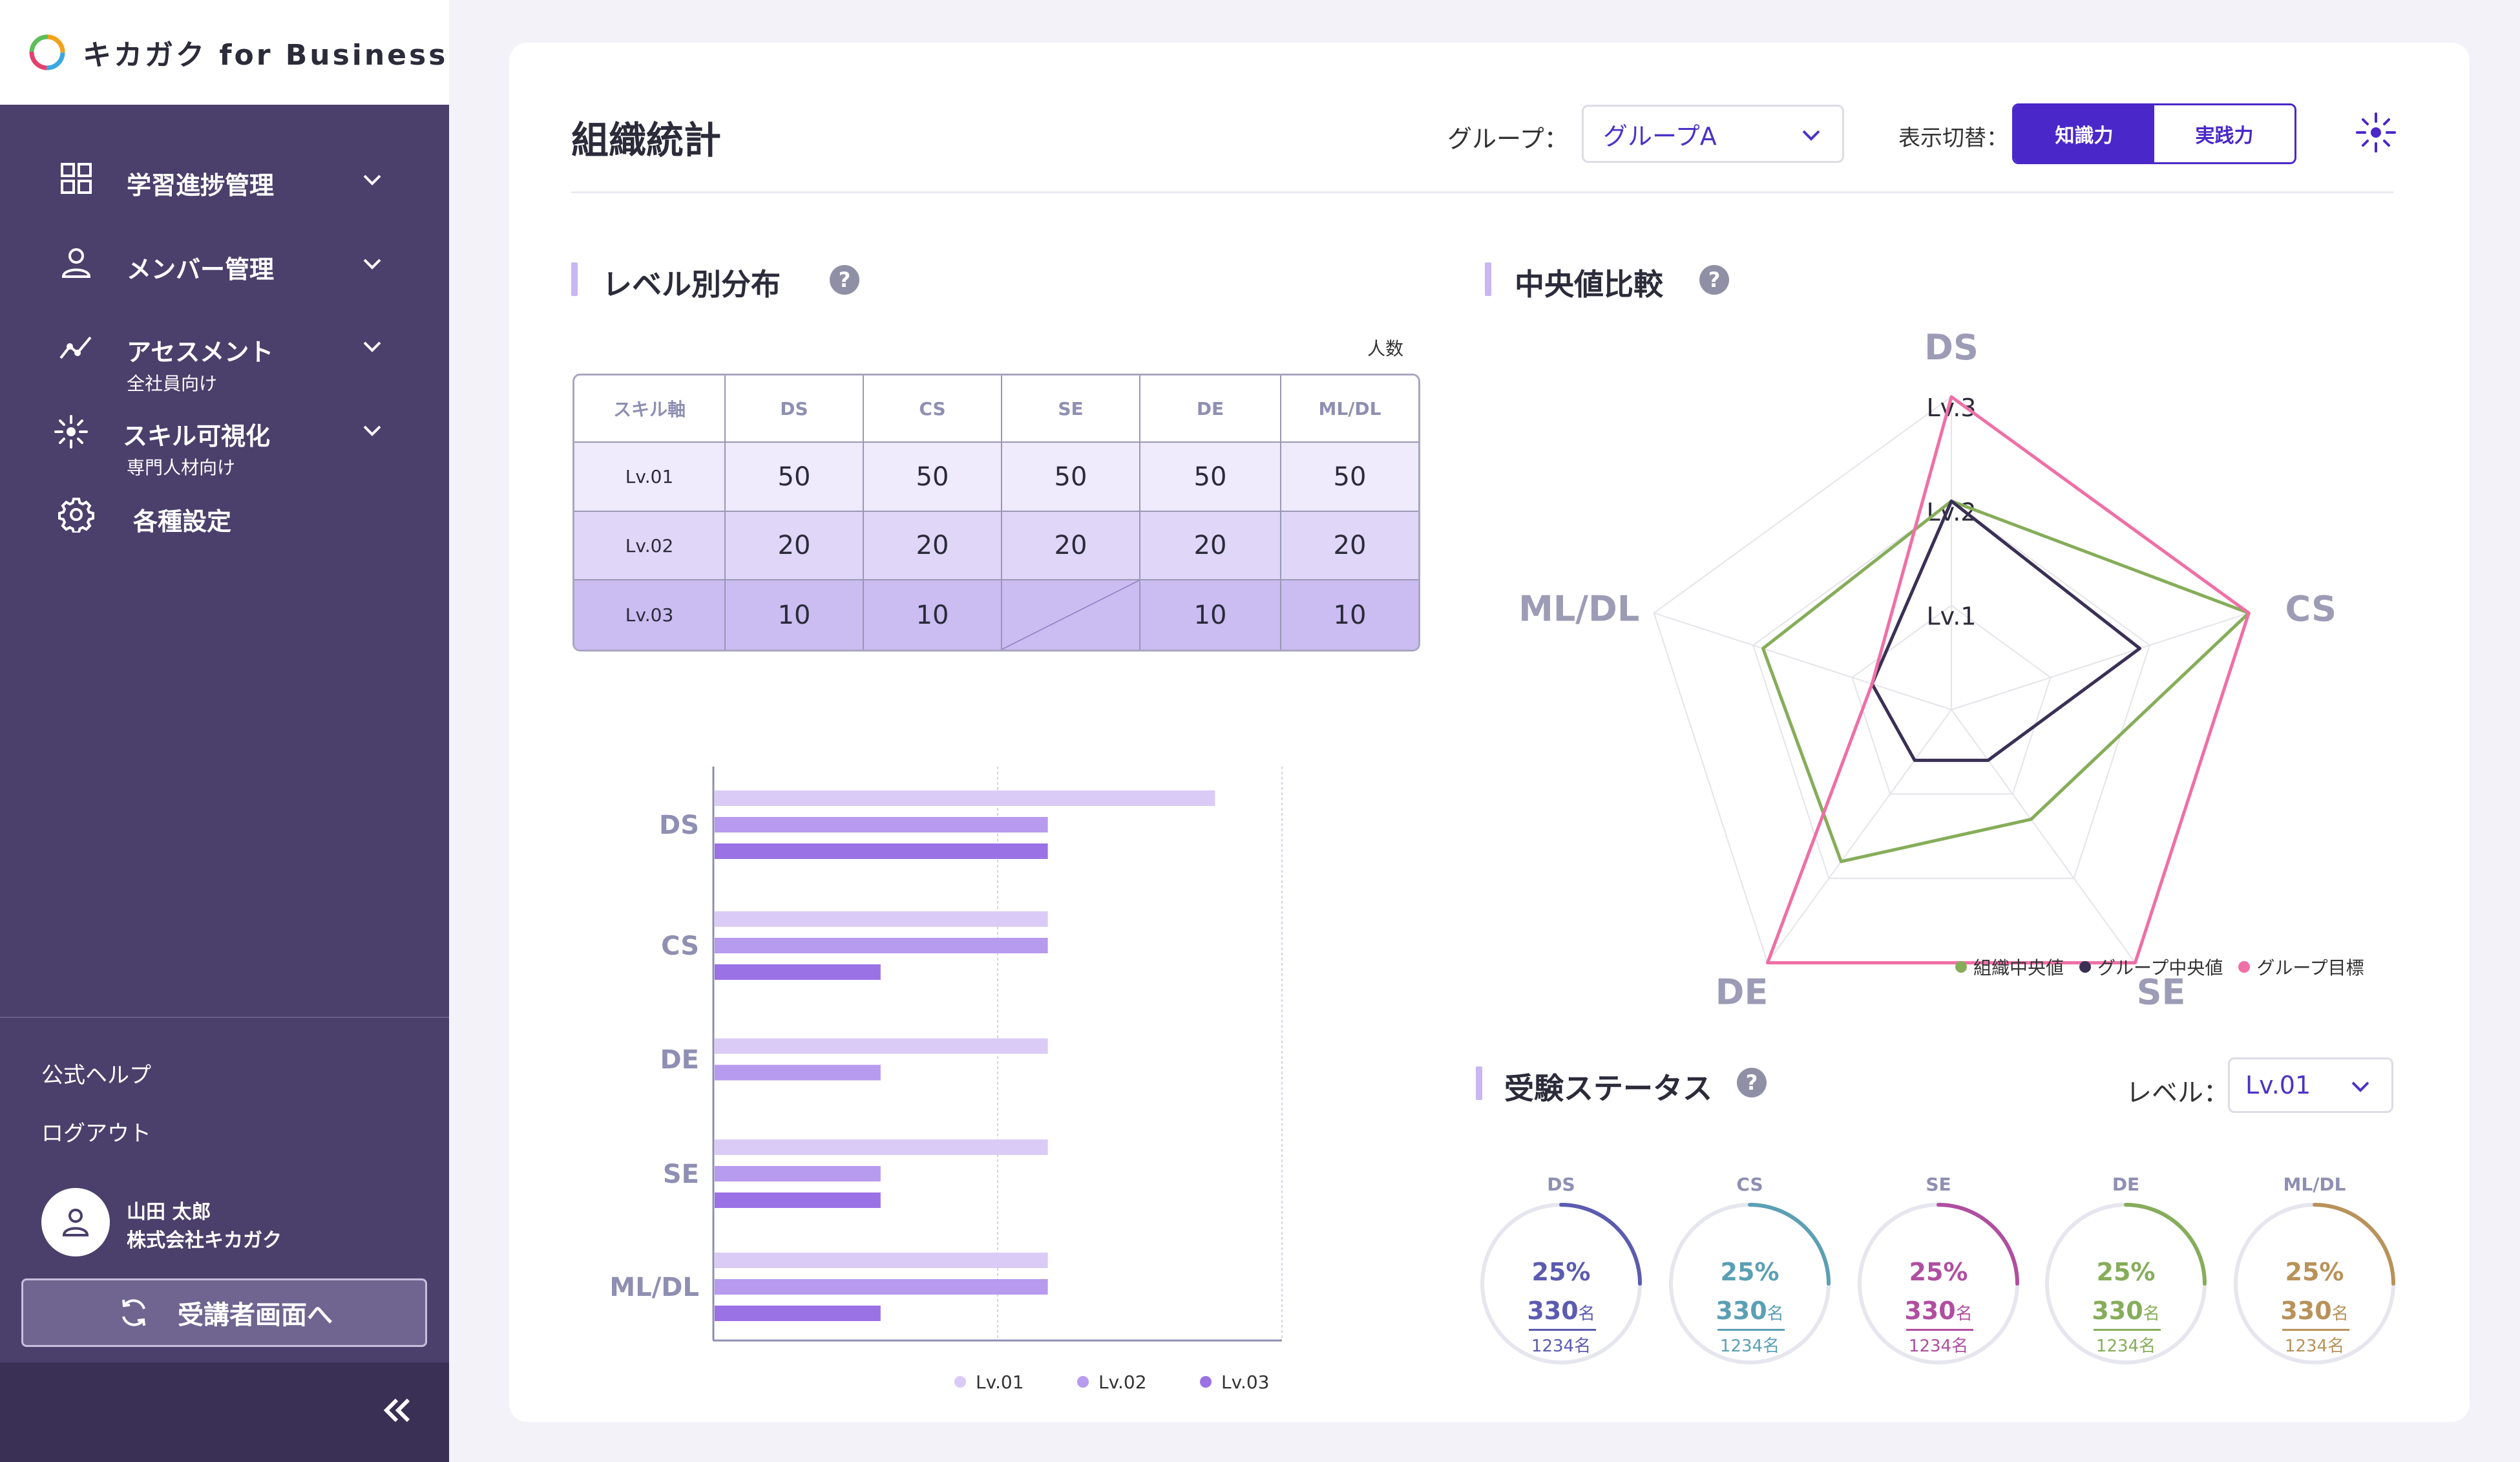 Image resolution: width=2520 pixels, height=1462 pixels. What do you see at coordinates (679, 825) in the screenshot?
I see `category-label: DS` at bounding box center [679, 825].